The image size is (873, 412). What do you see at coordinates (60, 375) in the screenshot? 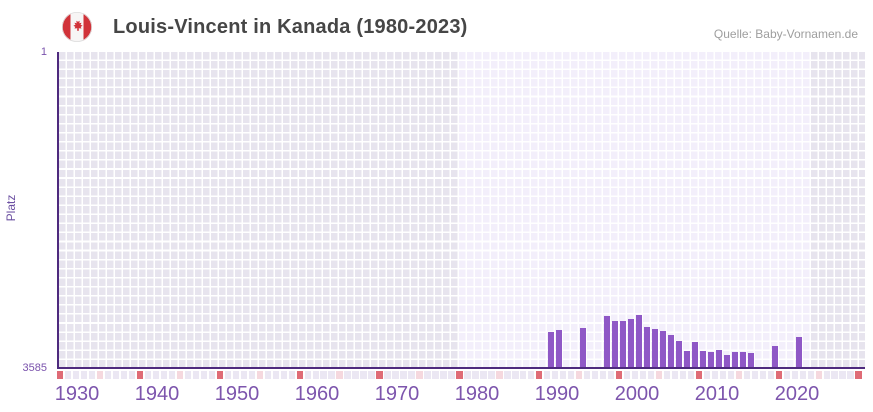
I see `strip-cell-1928` at bounding box center [60, 375].